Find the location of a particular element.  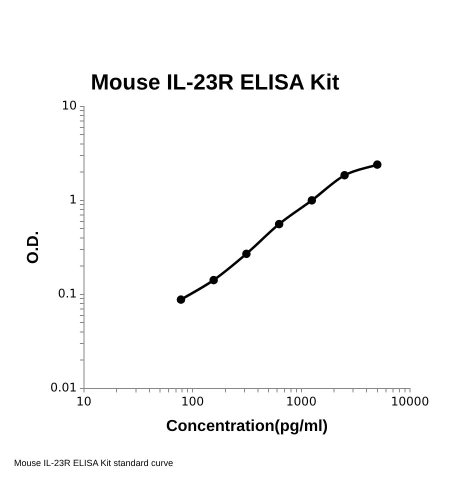

y-tick-label: 1 is located at coordinates (73, 199).